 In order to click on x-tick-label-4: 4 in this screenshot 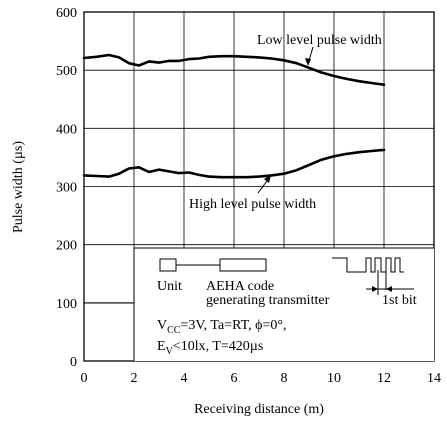, I will do `click(184, 378)`.